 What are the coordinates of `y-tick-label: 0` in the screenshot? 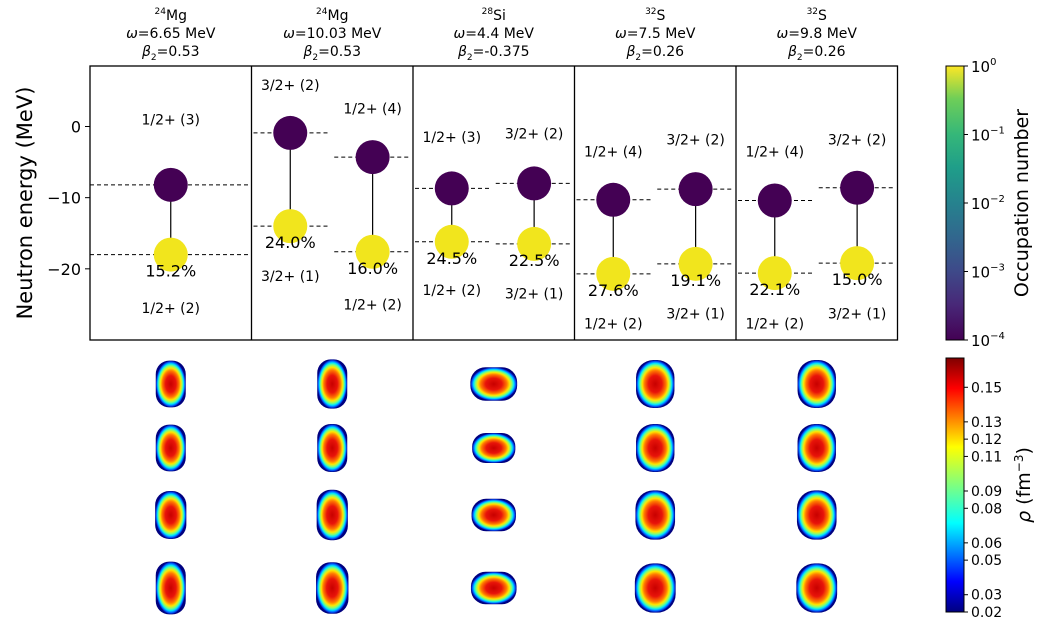 It's located at (76, 126).